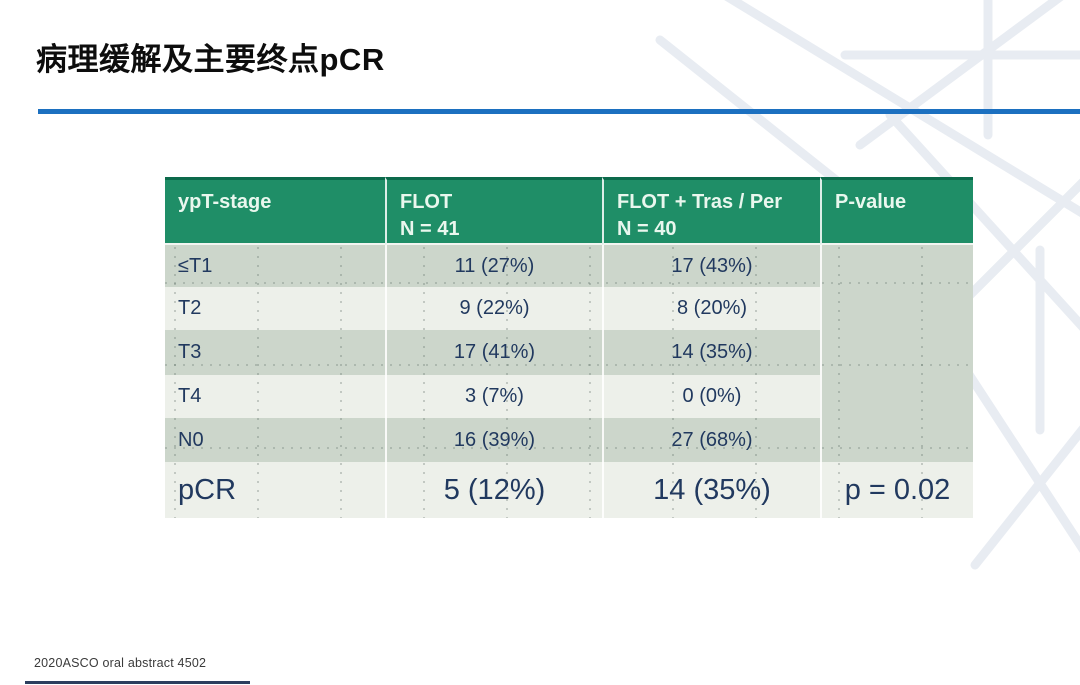 Image resolution: width=1080 pixels, height=685 pixels. Describe the element at coordinates (700, 202) in the screenshot. I see `header-label-flot-tras-per: FLOT + Tras / Per` at that location.